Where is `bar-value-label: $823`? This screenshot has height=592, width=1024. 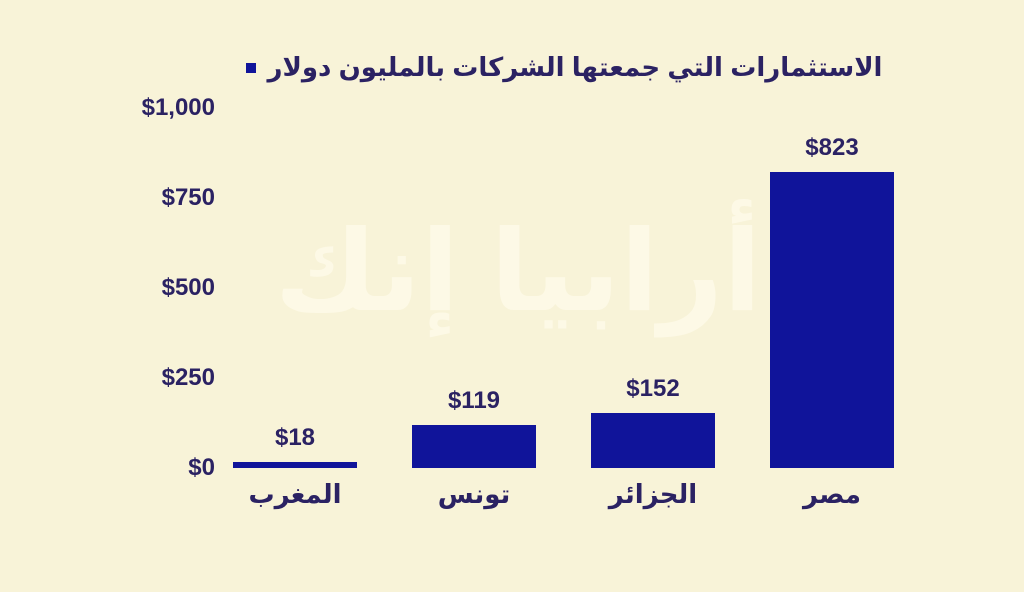 bar-value-label: $823 is located at coordinates (832, 147).